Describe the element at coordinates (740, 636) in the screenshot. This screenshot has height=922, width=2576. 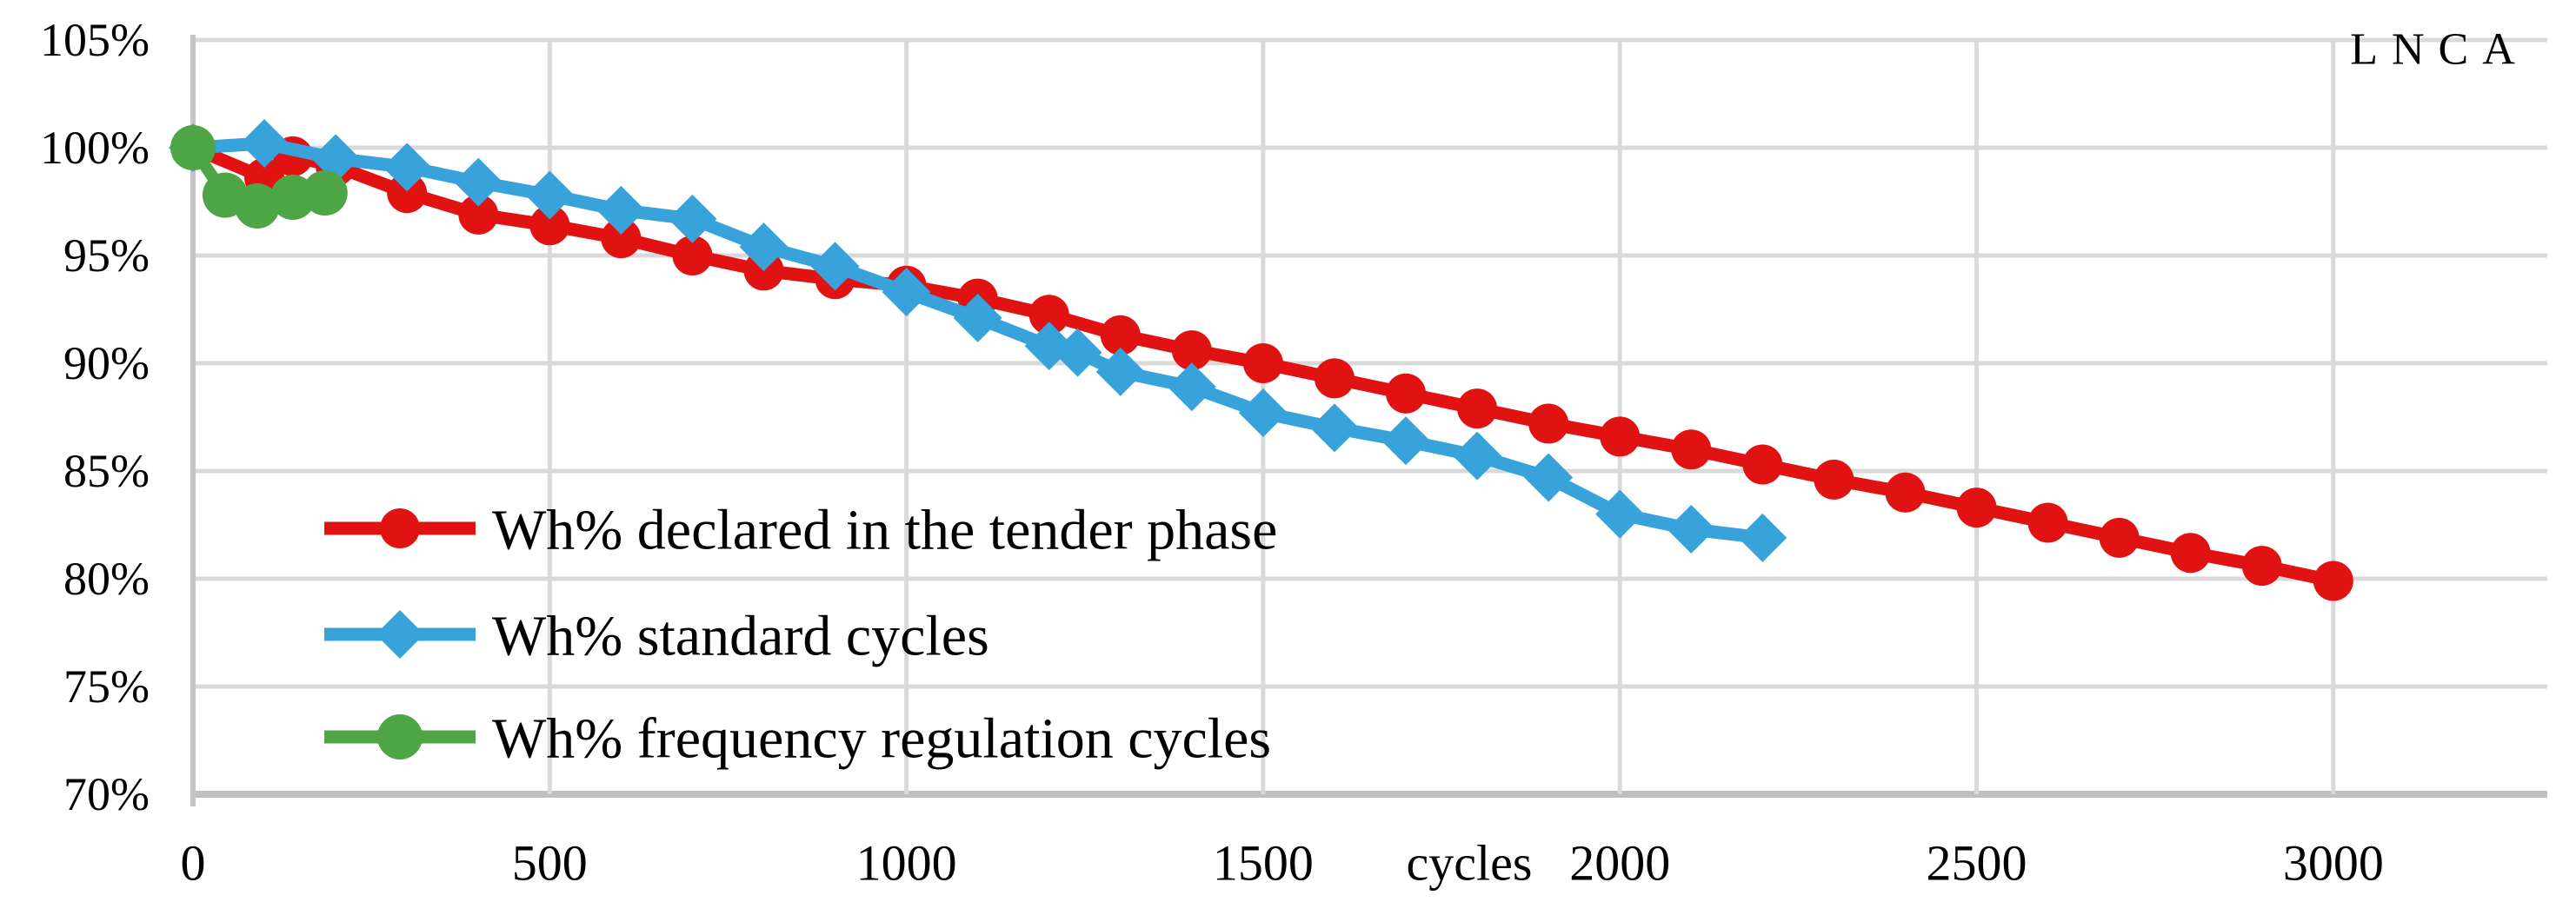
I see `legend-label-standard: Wh% standard cycles` at that location.